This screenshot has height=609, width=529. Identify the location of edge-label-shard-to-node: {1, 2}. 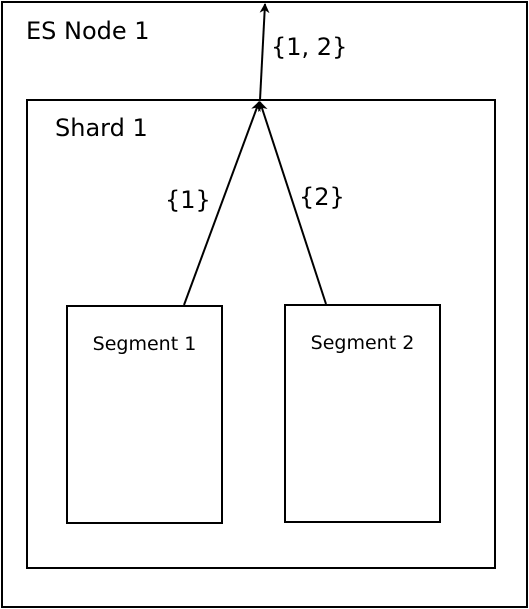
(309, 47).